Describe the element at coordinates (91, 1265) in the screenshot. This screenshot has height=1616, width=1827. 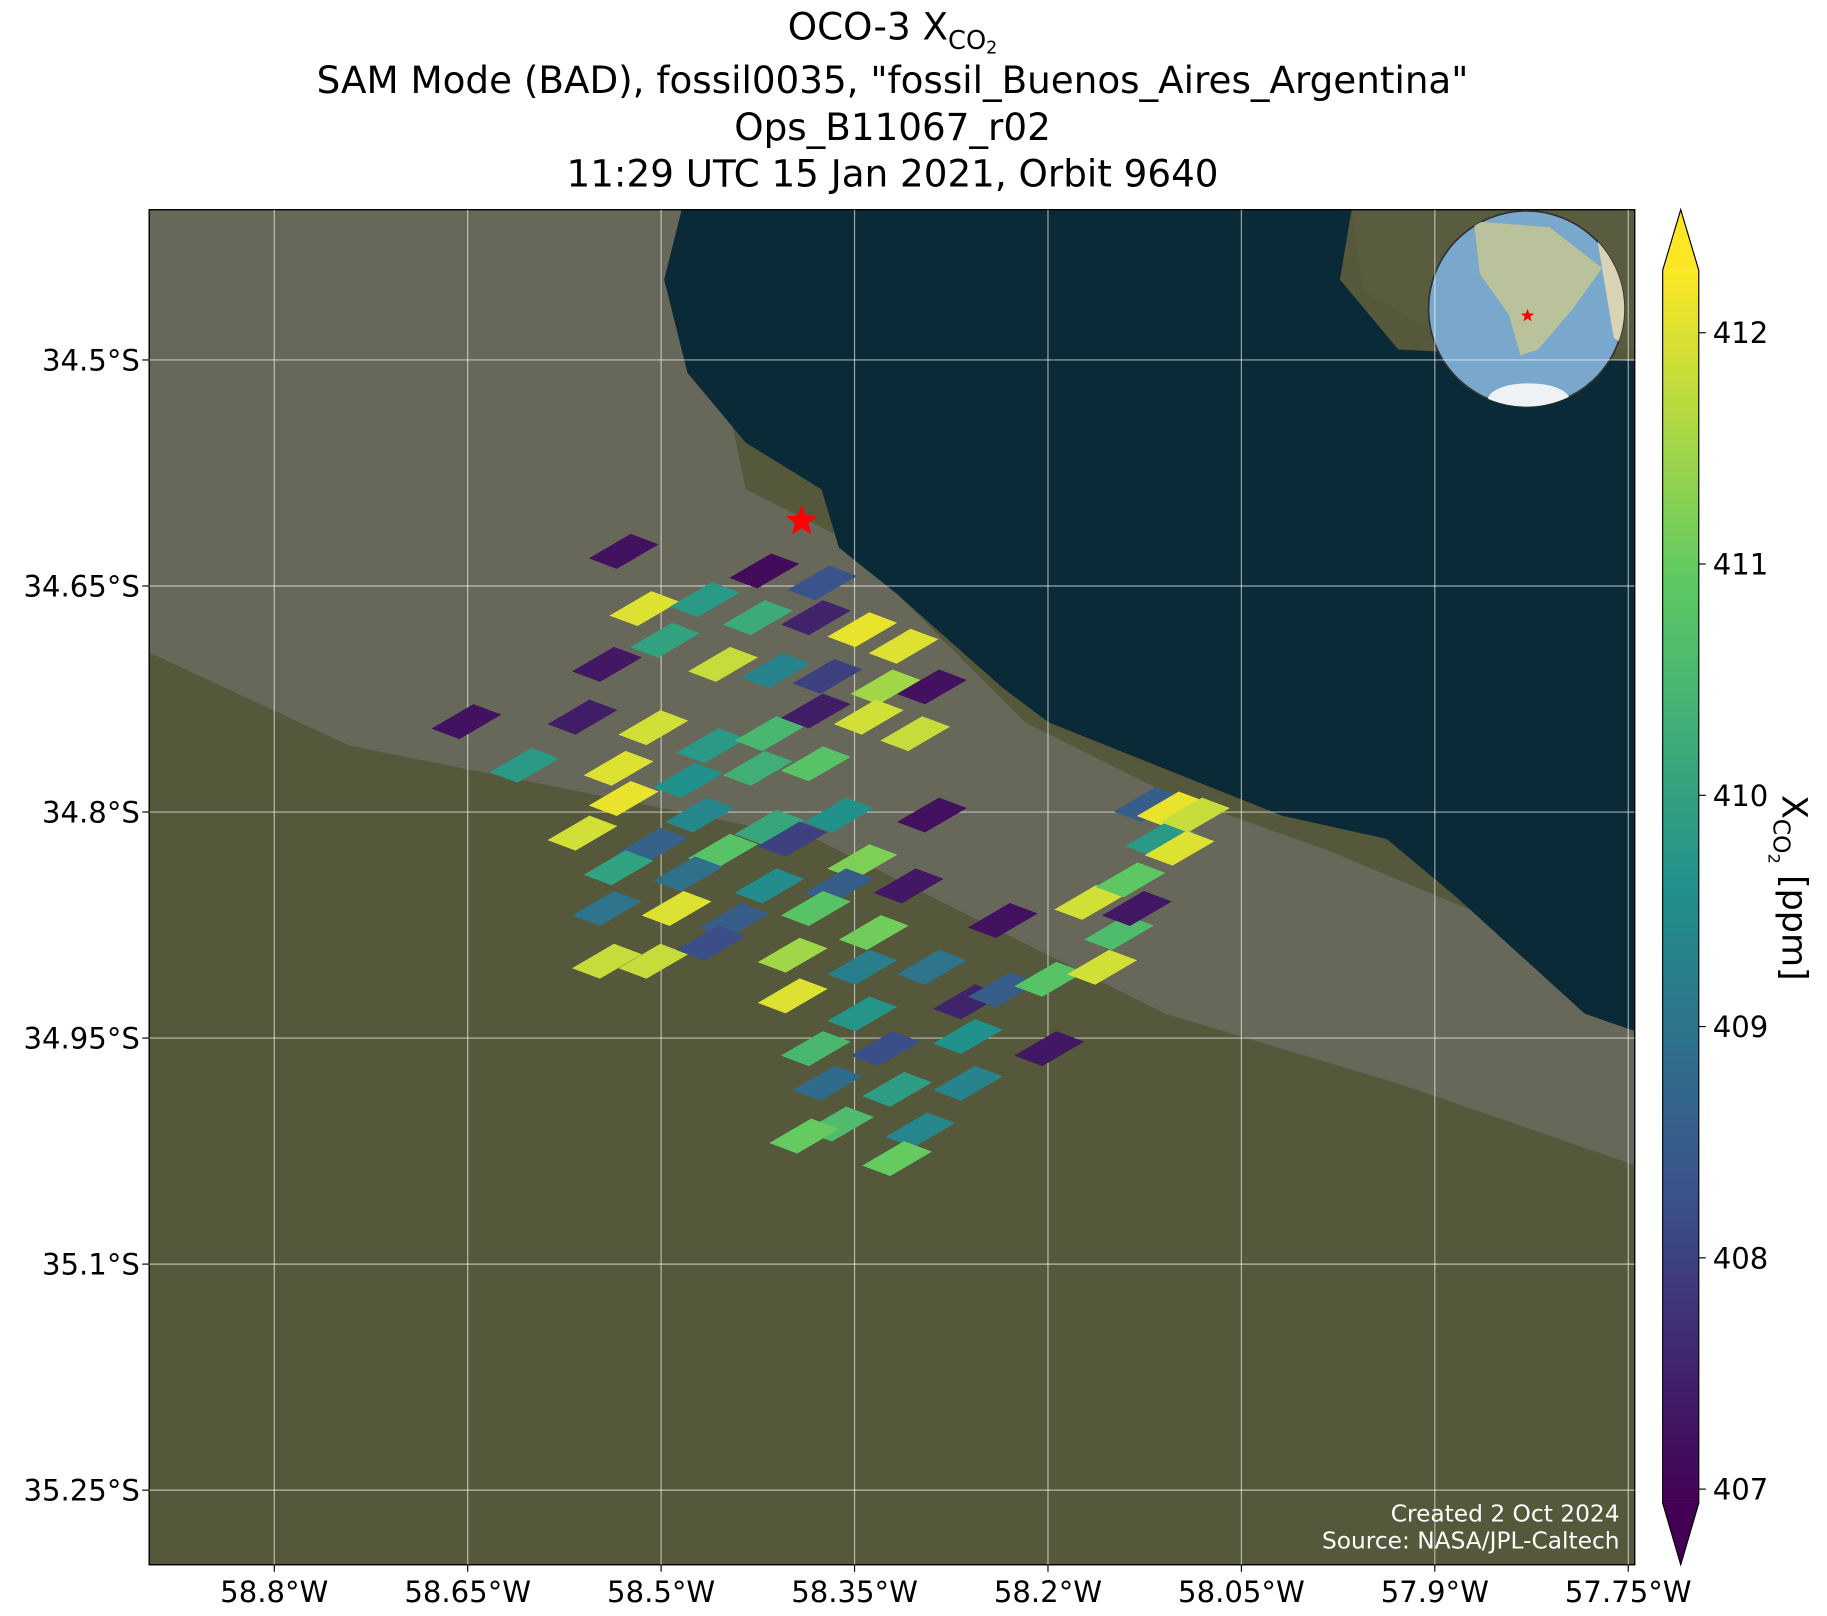
I see `y-tick-label: 35.1°S` at that location.